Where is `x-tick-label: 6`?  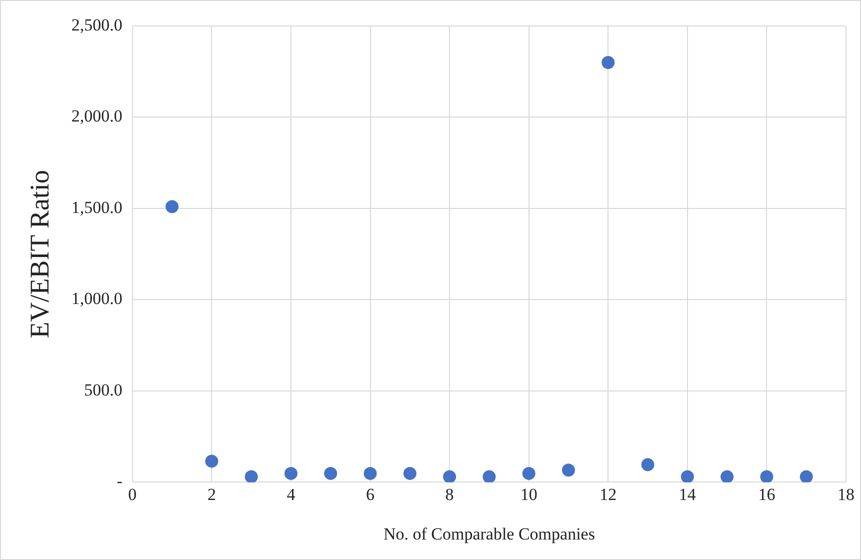 x-tick-label: 6 is located at coordinates (370, 494).